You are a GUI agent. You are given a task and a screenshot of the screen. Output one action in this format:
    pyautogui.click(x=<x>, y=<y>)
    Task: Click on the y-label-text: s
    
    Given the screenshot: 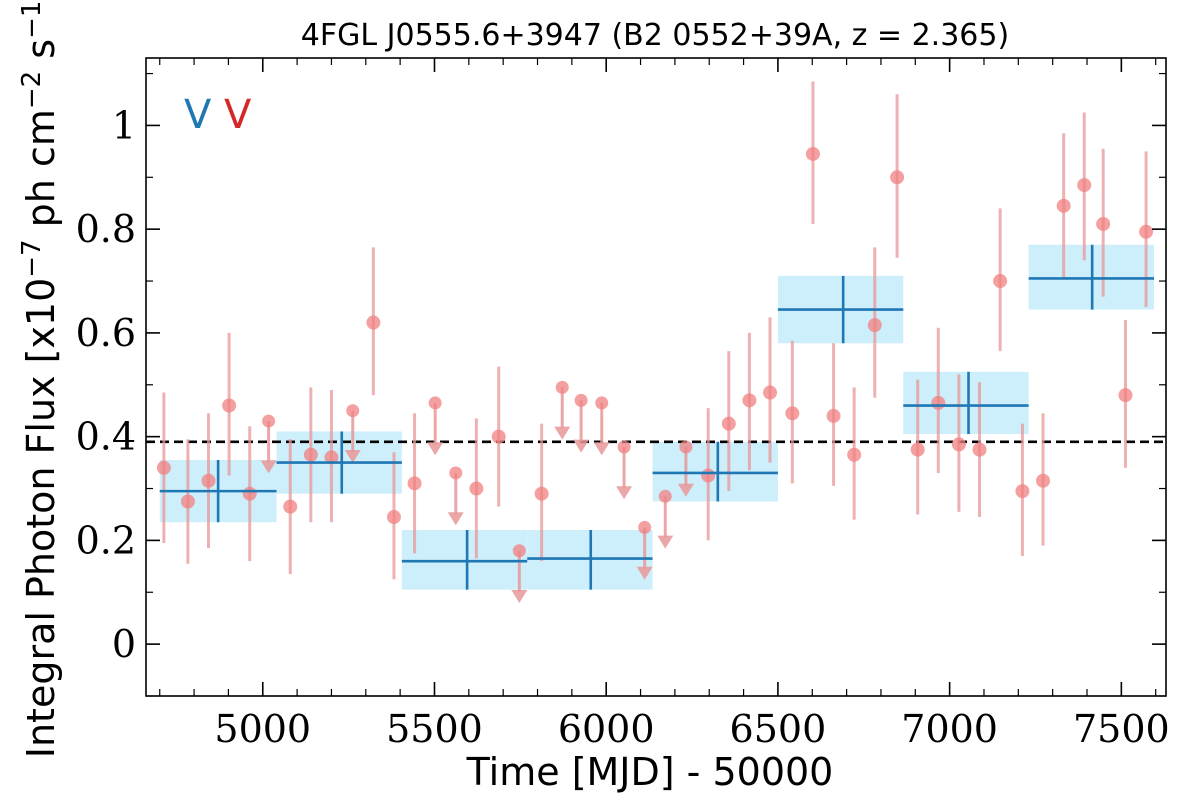 What is the action you would take?
    pyautogui.click(x=41, y=55)
    